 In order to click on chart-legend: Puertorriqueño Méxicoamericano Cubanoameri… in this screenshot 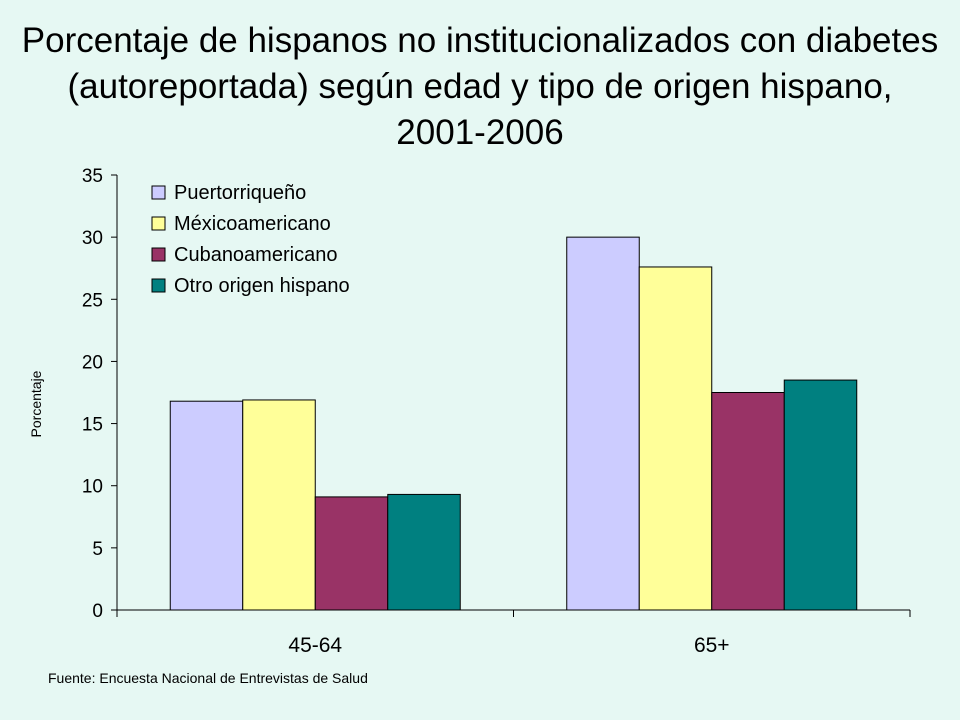, I will do `click(250, 239)`.